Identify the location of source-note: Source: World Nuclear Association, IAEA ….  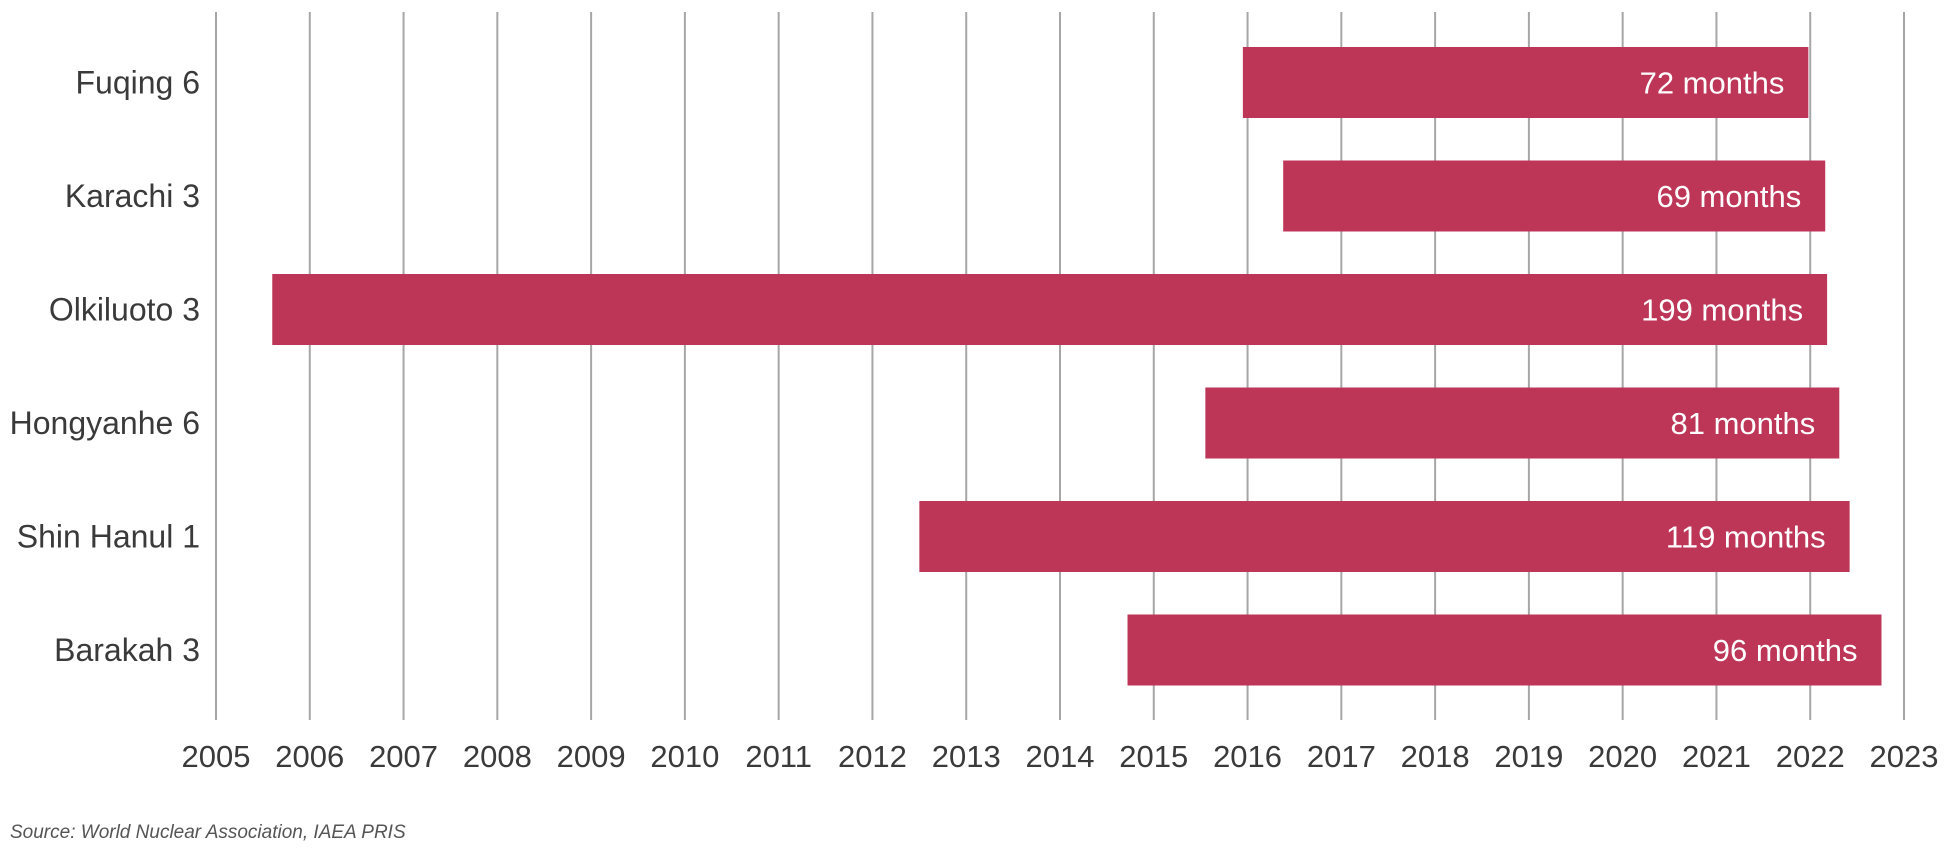
(208, 832).